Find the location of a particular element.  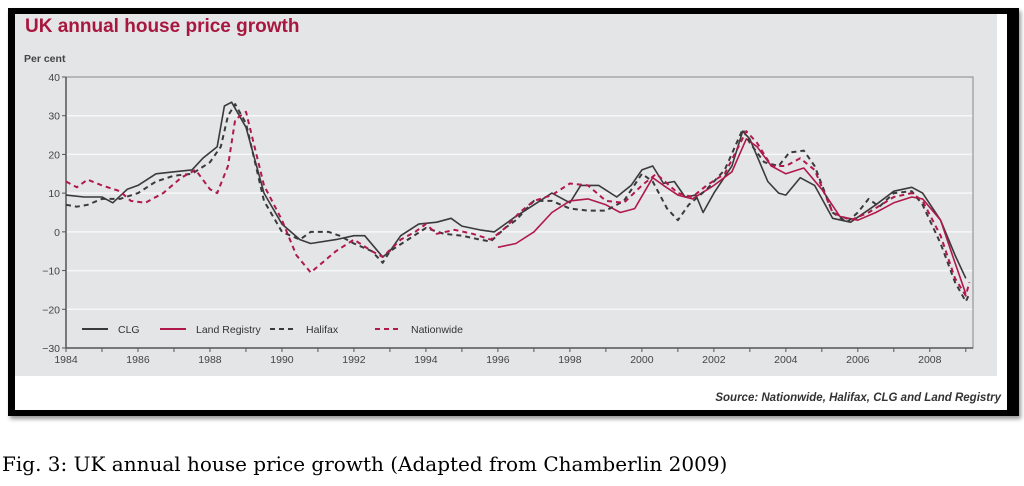

x-tick-label: 1990 is located at coordinates (282, 360).